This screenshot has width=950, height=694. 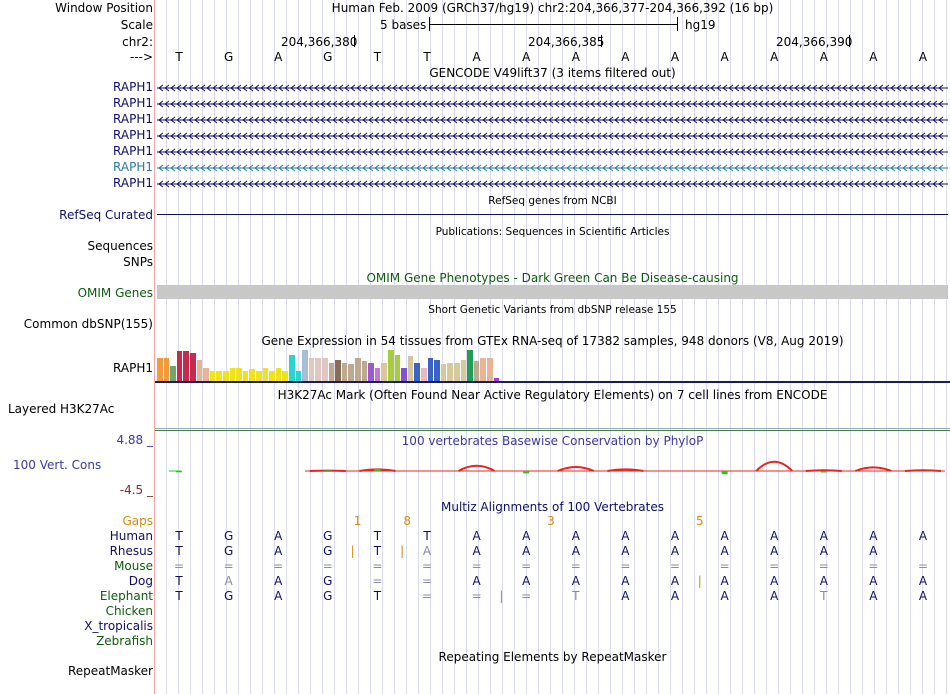 I want to click on insertion-marker: |, so click(x=352, y=551).